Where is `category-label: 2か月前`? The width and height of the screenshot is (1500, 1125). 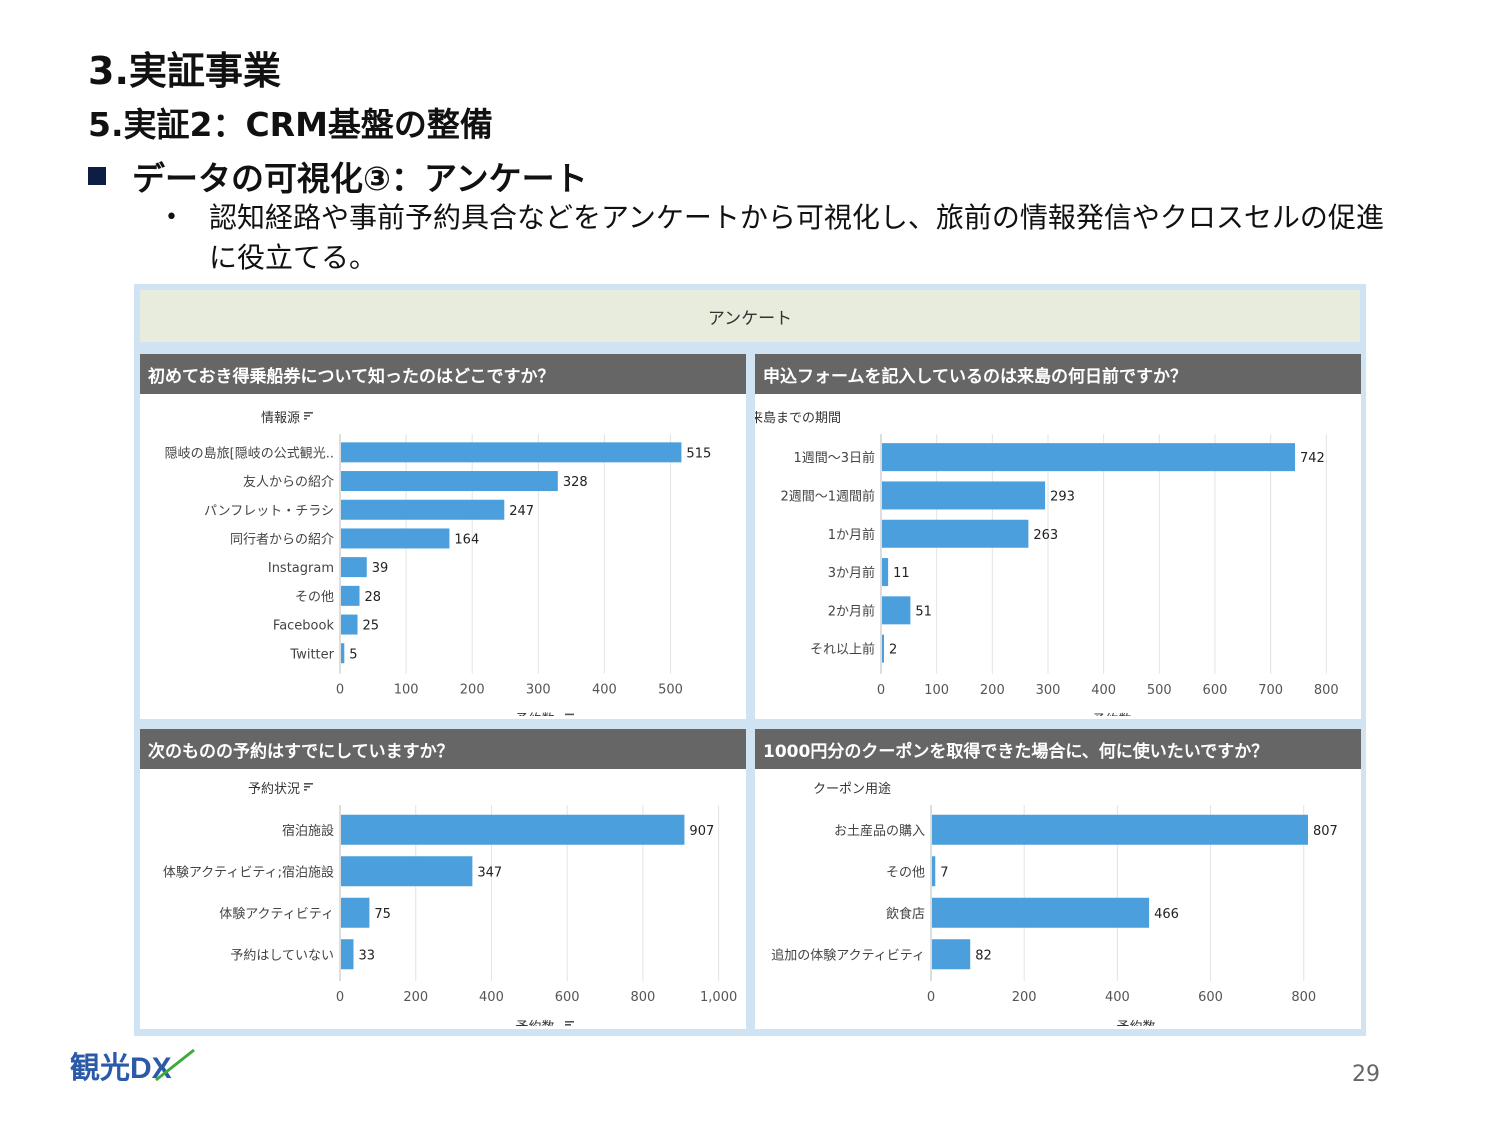
category-label: 2か月前 is located at coordinates (851, 611).